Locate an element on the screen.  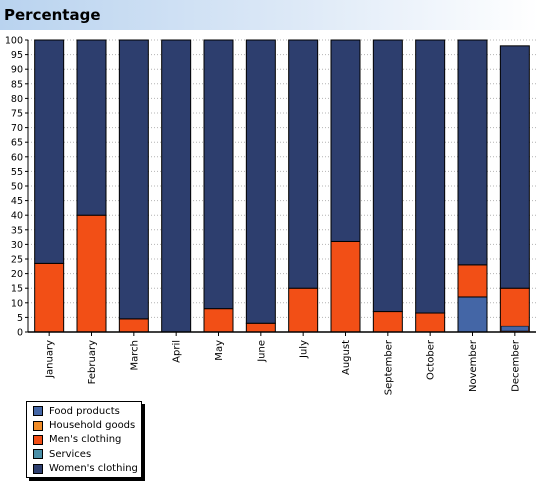
x-tick-label: August is located at coordinates (346, 357).